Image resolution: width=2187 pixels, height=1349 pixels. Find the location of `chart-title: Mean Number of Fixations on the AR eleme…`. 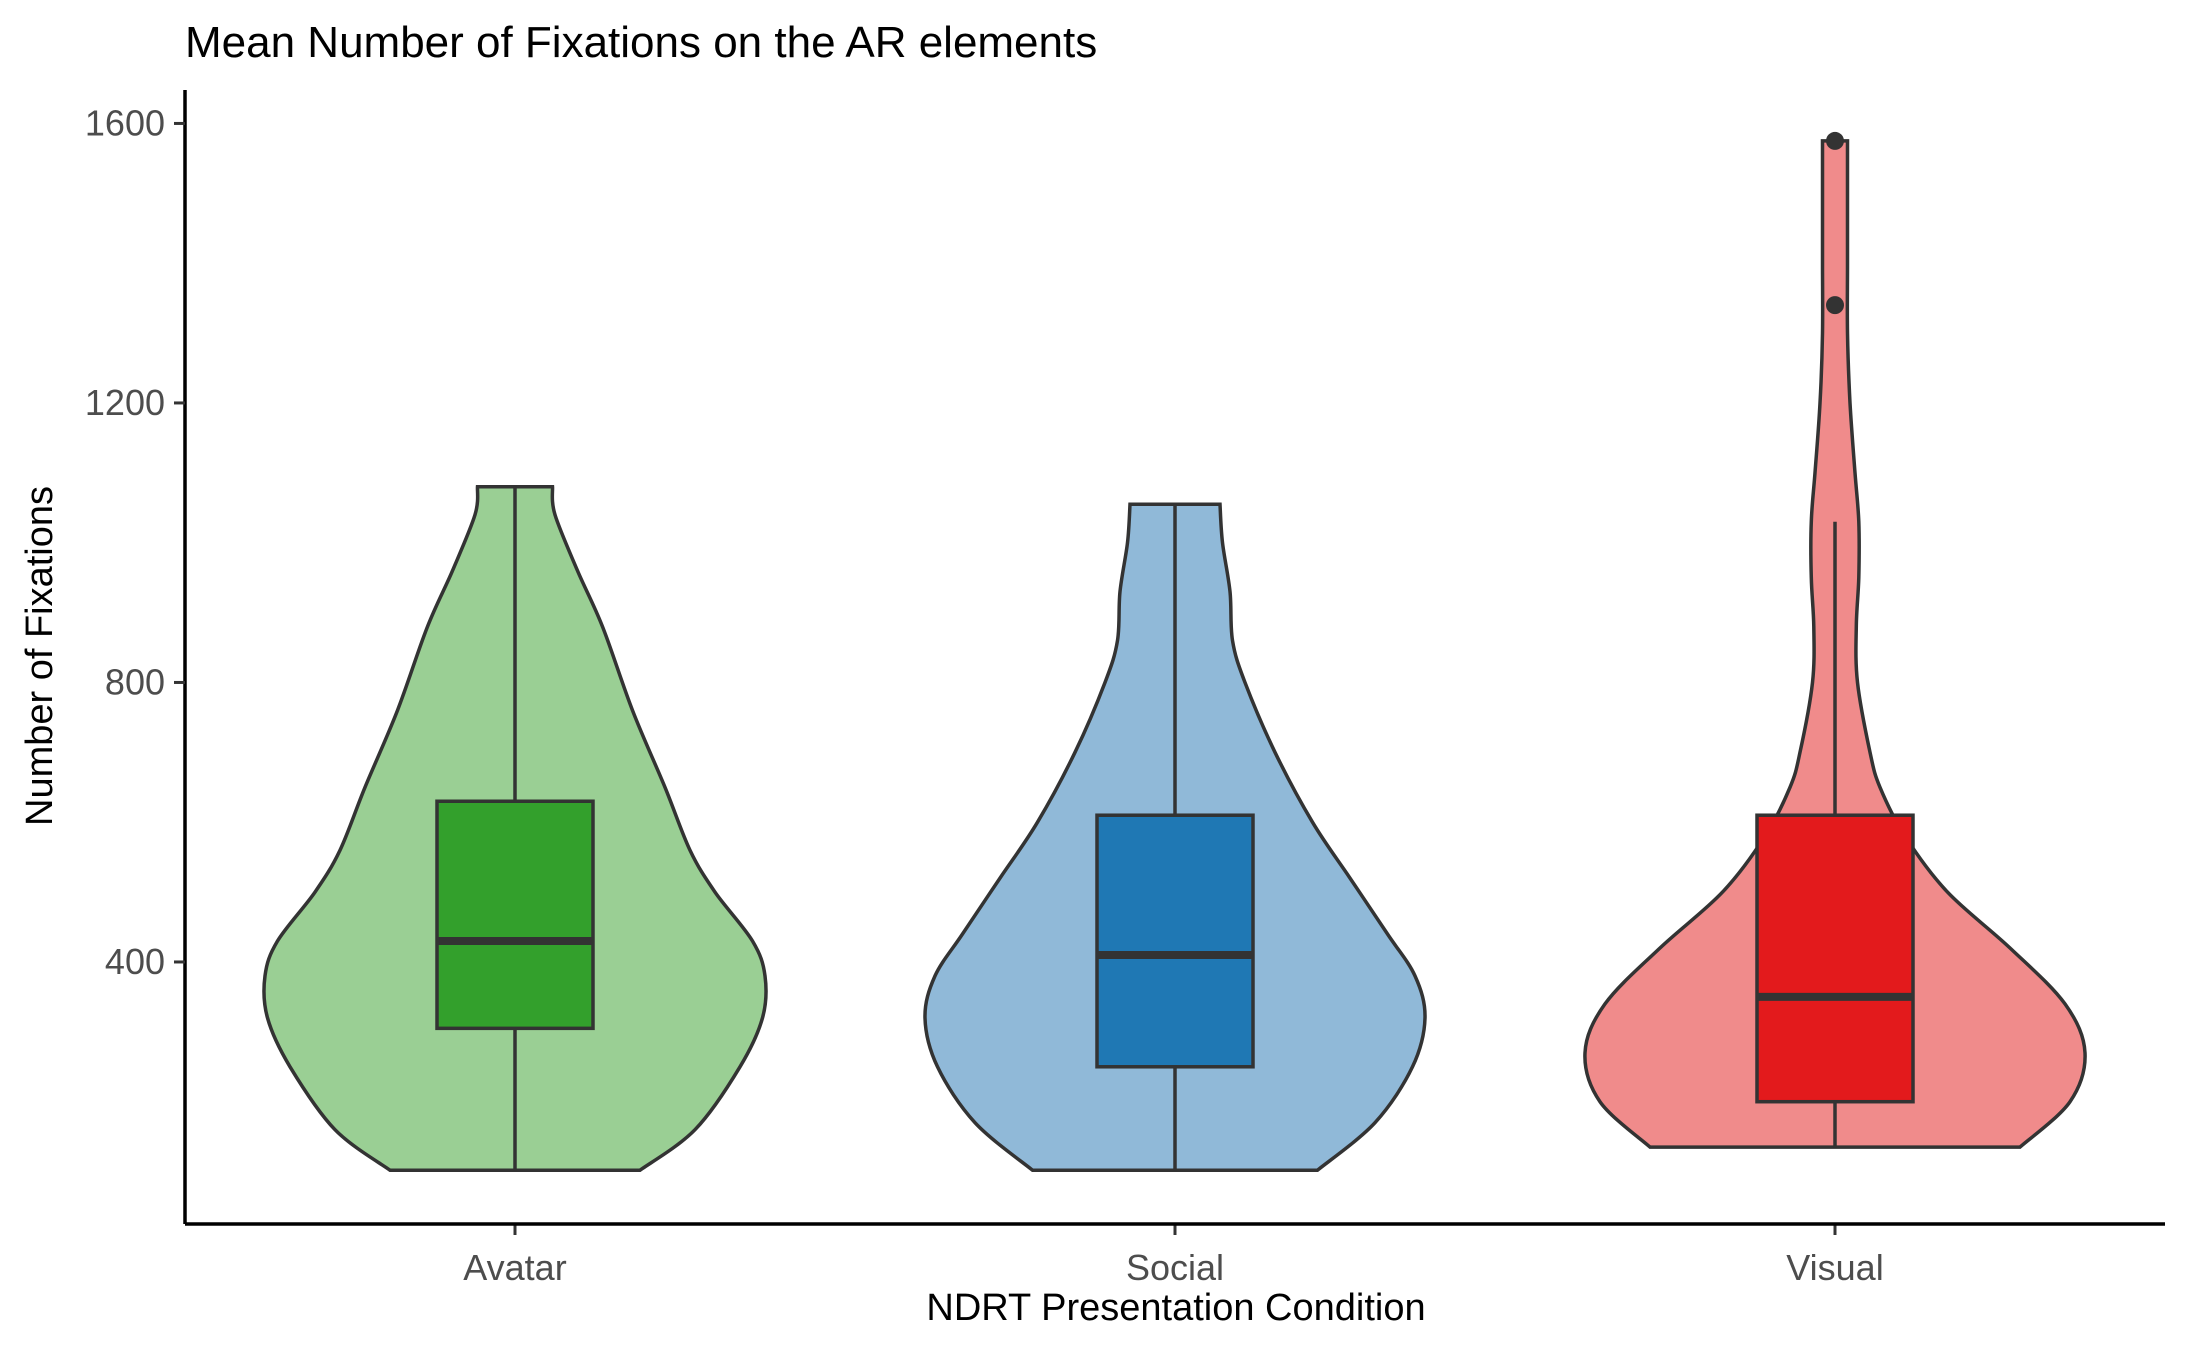

chart-title: Mean Number of Fixations on the AR eleme… is located at coordinates (641, 42).